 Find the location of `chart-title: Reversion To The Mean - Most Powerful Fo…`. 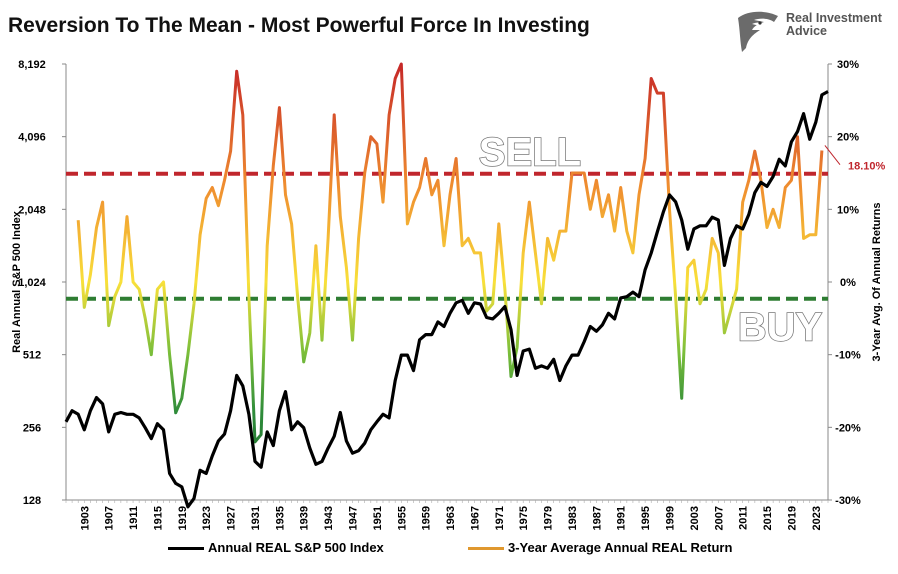

chart-title: Reversion To The Mean - Most Powerful Fo… is located at coordinates (299, 25).